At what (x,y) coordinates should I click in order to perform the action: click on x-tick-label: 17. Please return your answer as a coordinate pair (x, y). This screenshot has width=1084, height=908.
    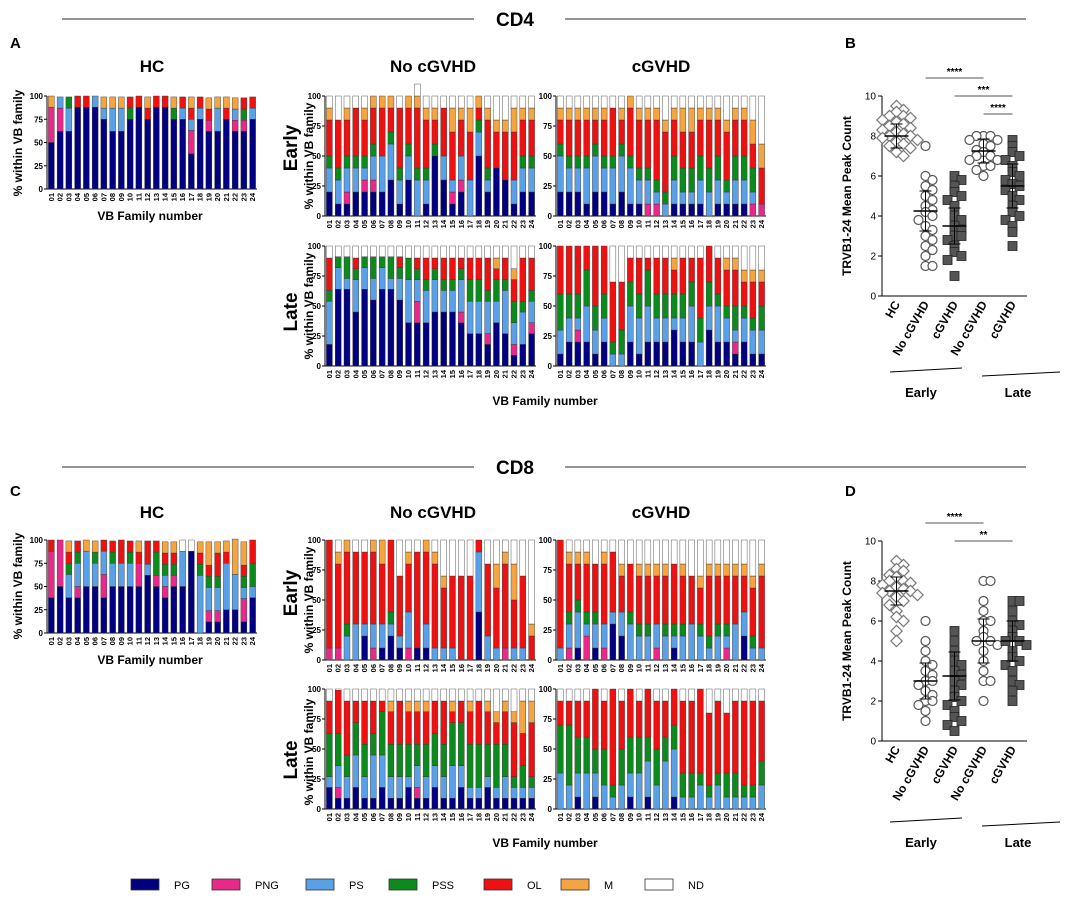
    Looking at the image, I should click on (470, 817).